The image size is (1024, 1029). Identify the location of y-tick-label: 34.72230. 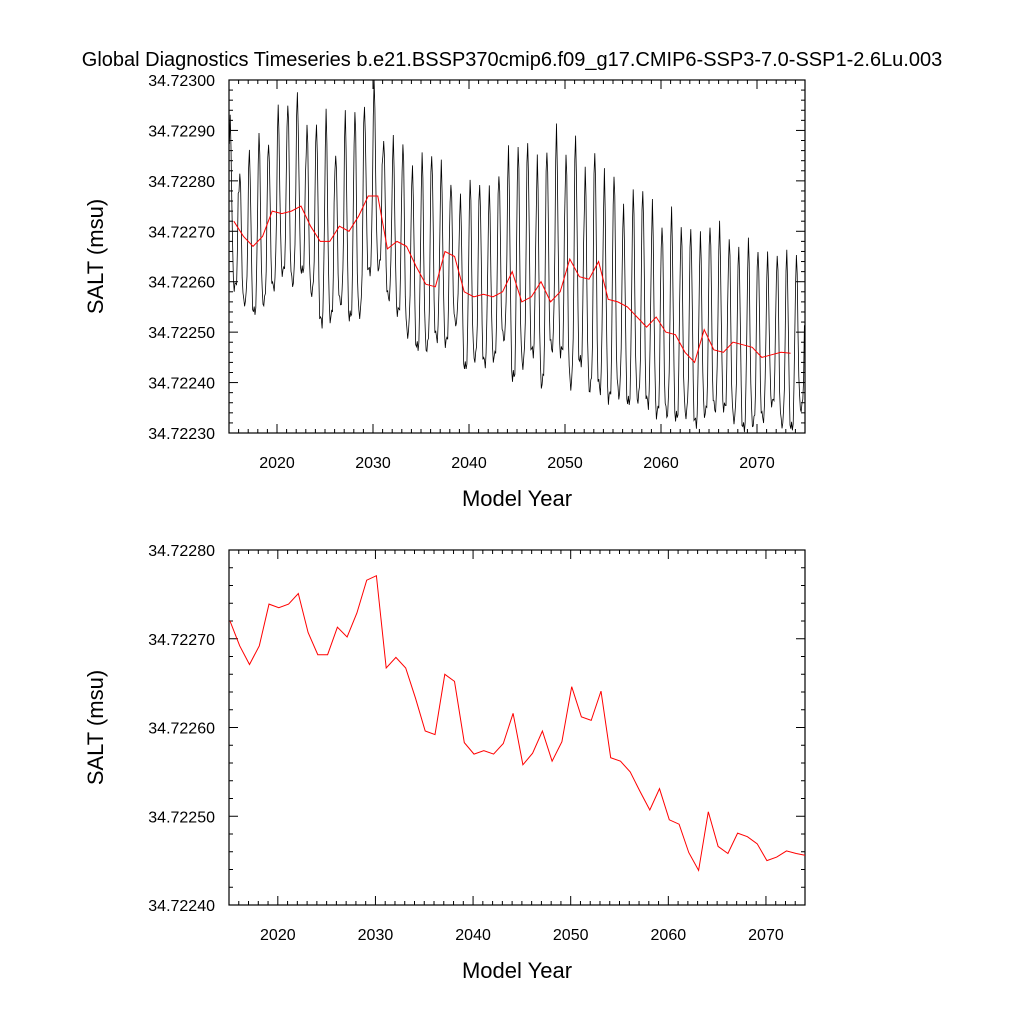
(181, 434).